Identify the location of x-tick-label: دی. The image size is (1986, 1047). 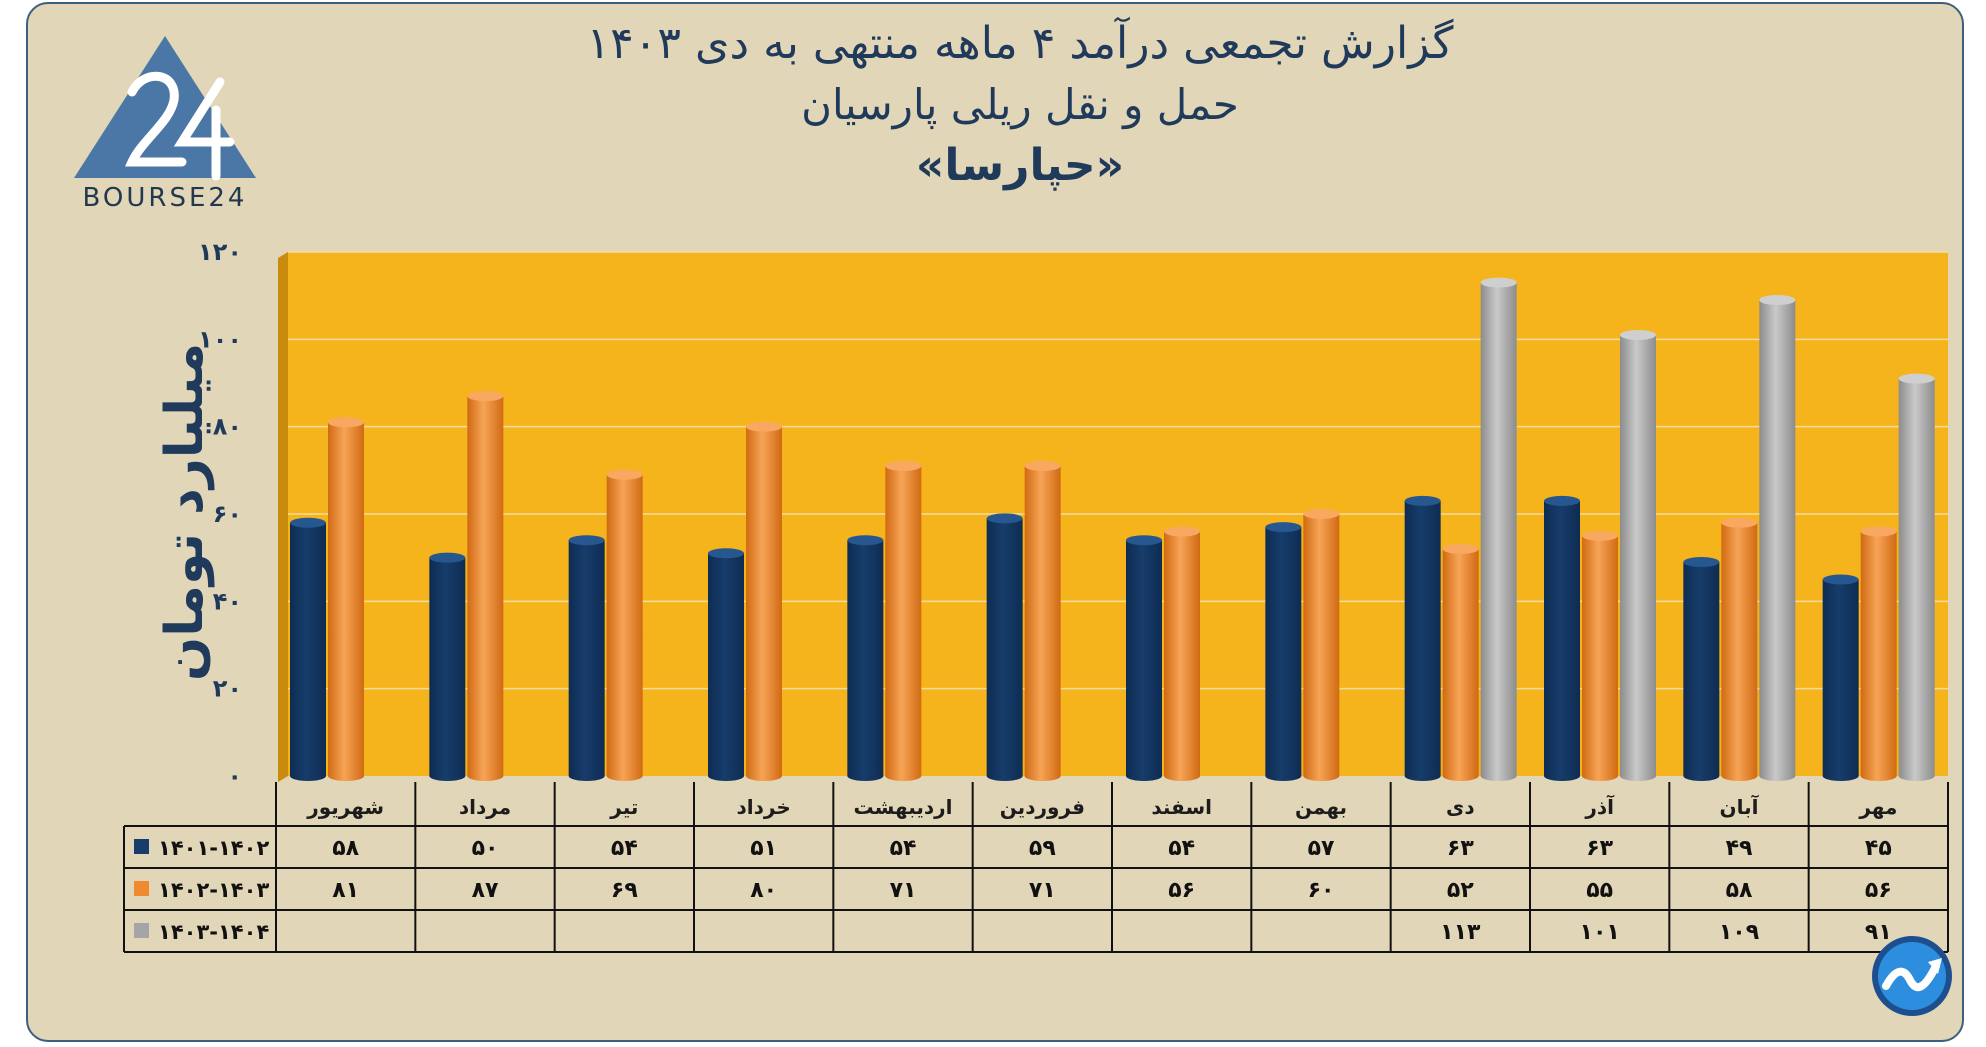
(1460, 807).